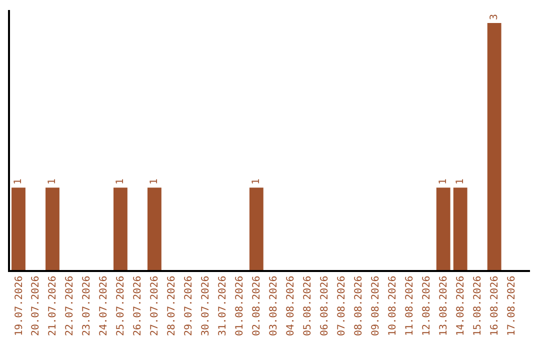 The width and height of the screenshot is (540, 340). Describe the element at coordinates (291, 306) in the screenshot. I see `x-tick-label: 04.08.2026` at that location.